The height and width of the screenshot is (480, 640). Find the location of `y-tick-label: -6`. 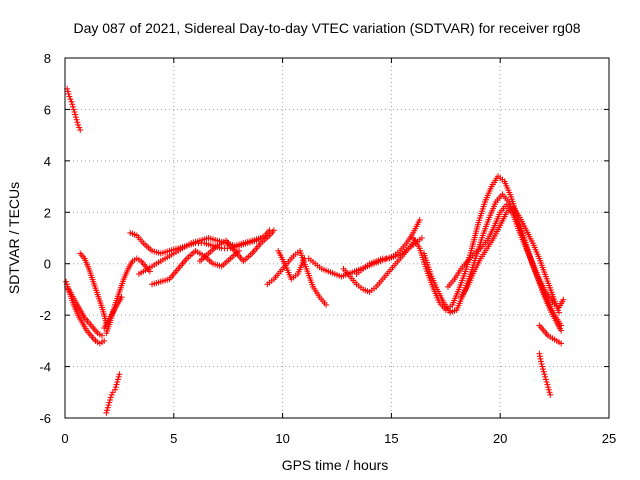

y-tick-label: -6 is located at coordinates (45, 418).